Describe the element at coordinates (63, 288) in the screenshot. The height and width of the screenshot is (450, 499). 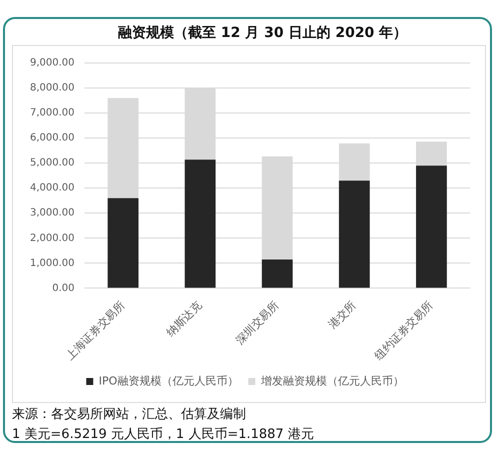
I see `y-tick-label: 0.00` at that location.